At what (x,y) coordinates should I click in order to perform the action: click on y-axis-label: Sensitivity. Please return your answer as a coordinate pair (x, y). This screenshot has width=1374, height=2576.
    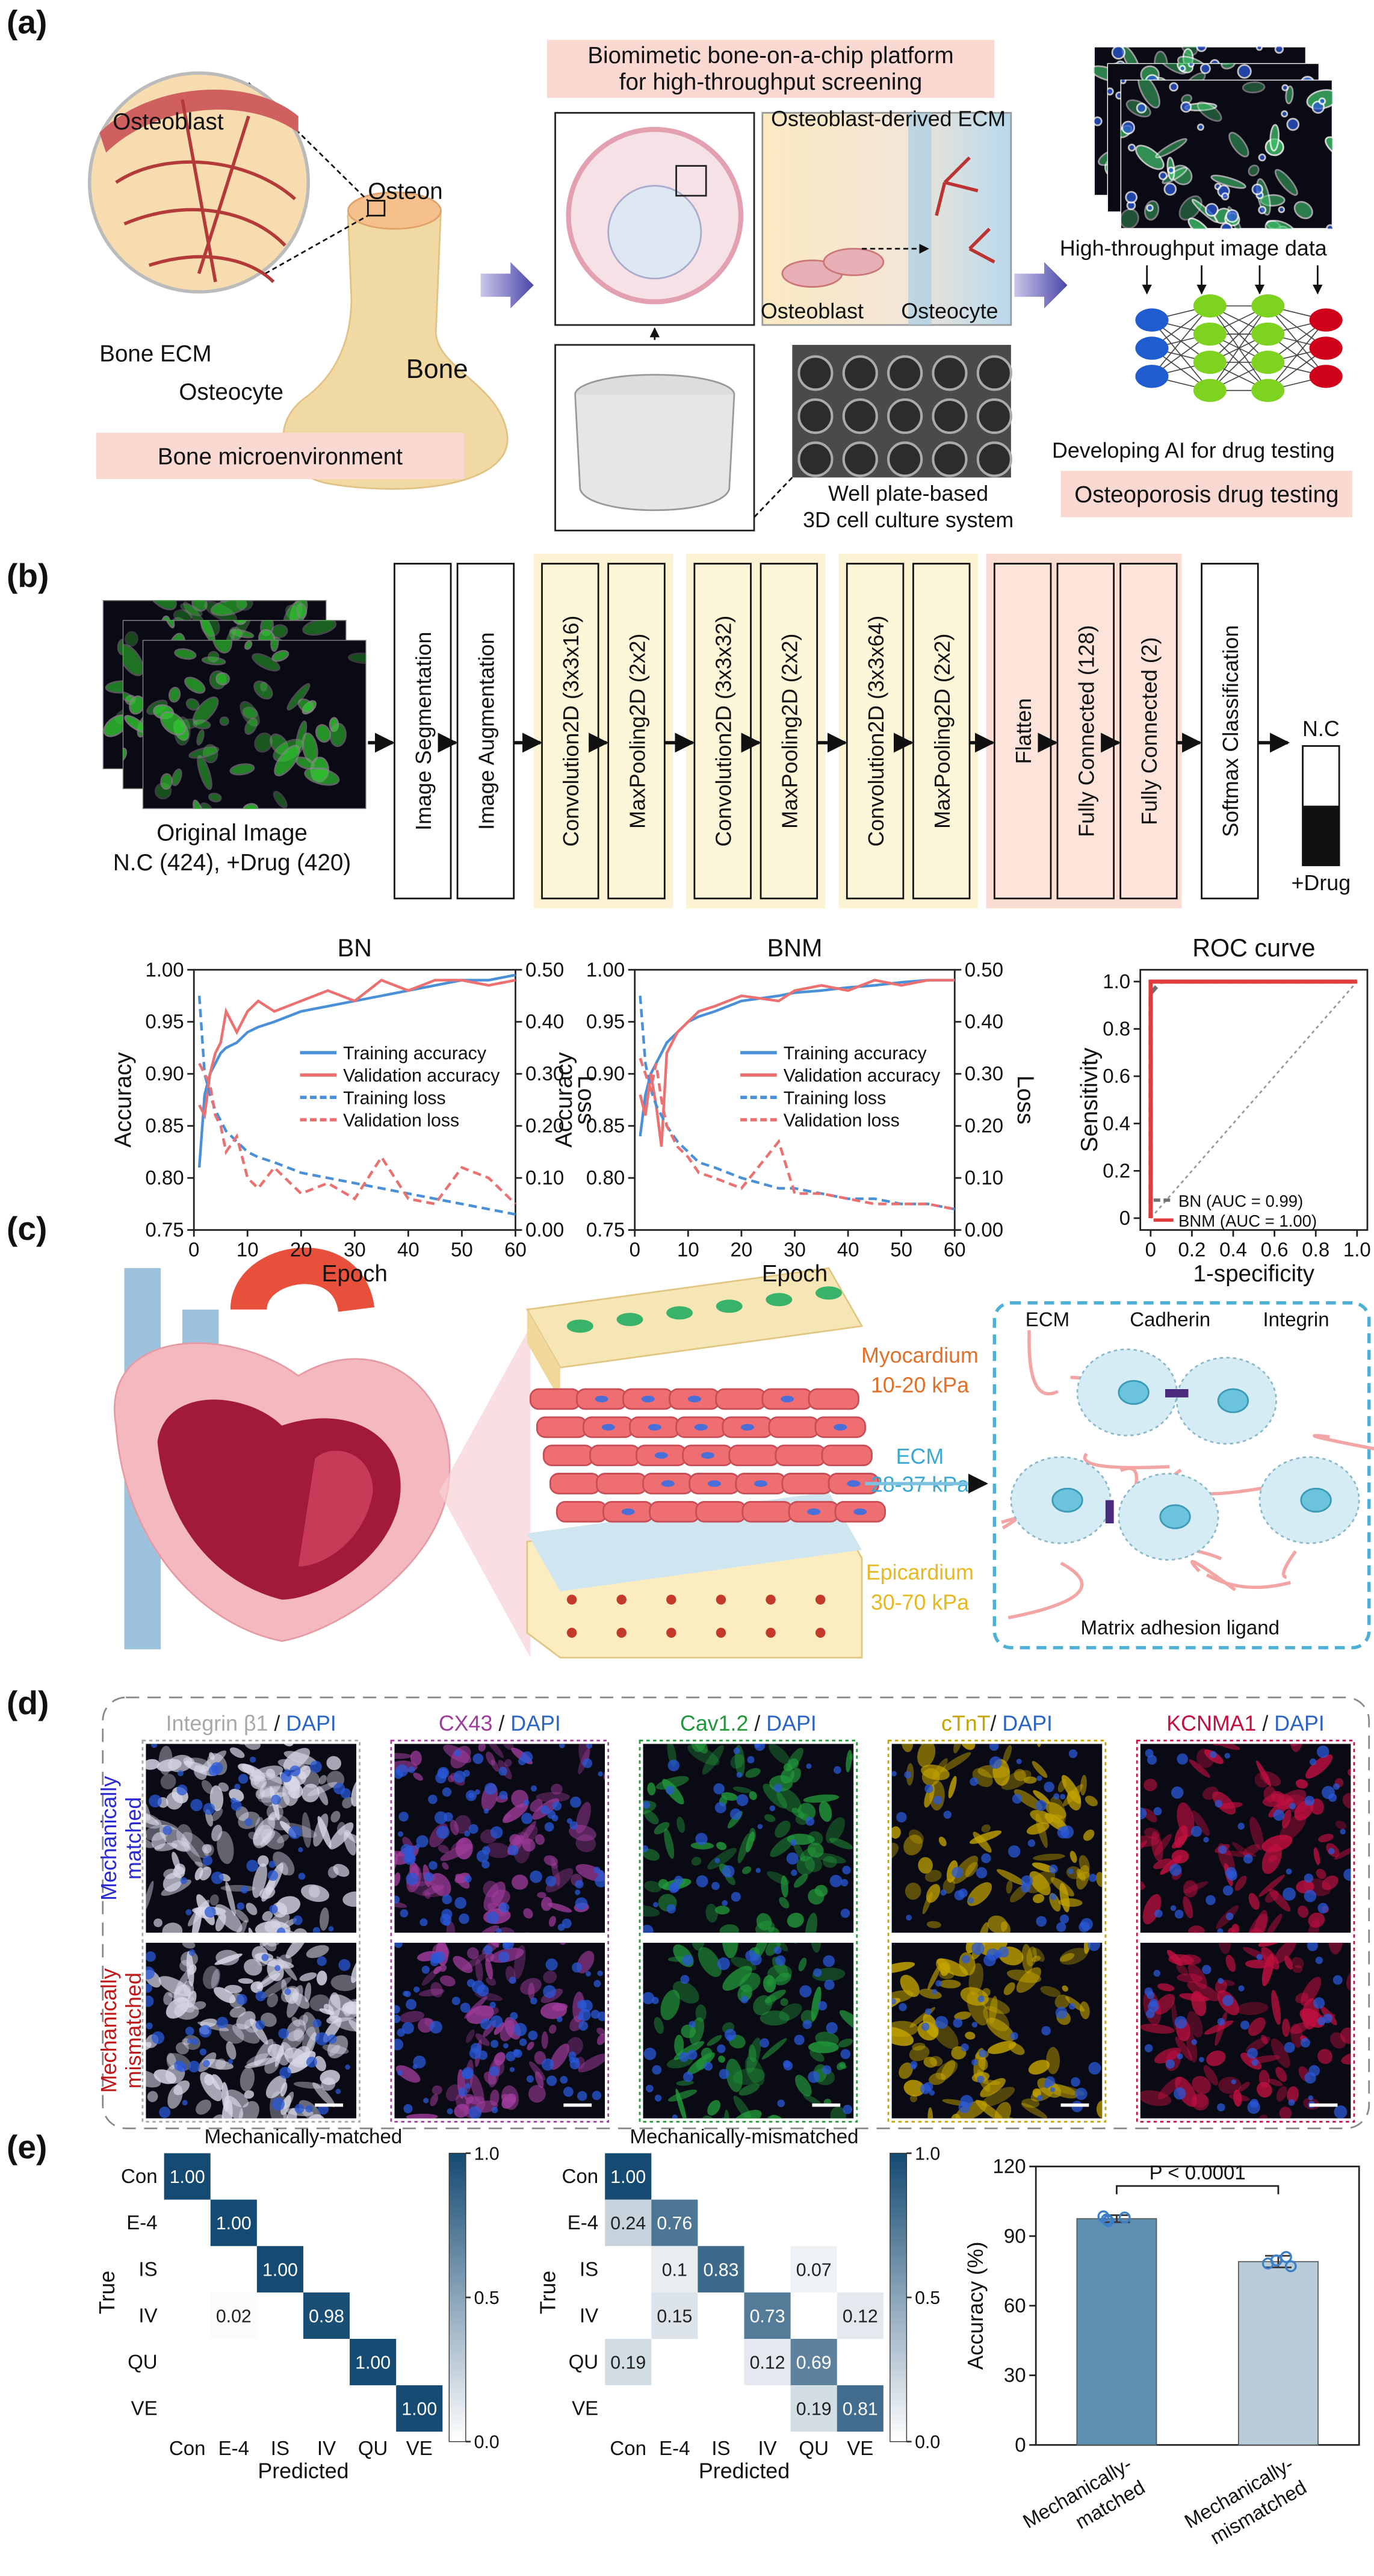
    Looking at the image, I should click on (1090, 1099).